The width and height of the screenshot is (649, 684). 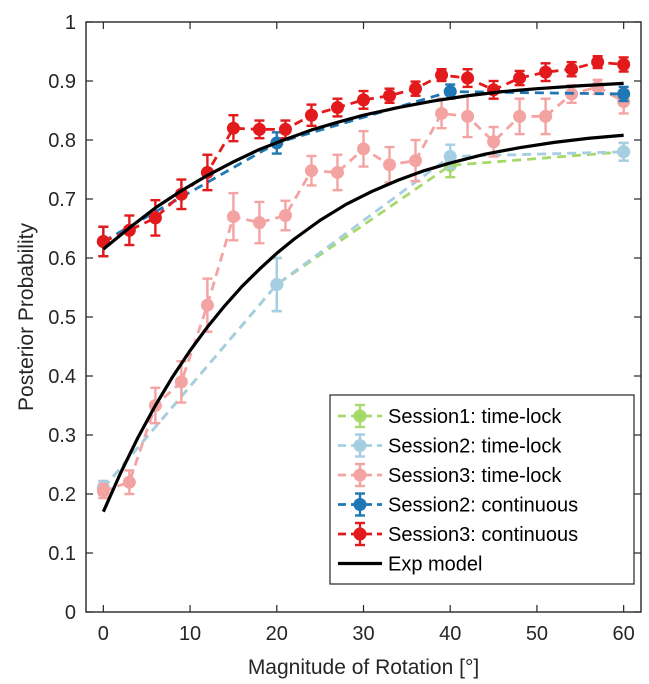 What do you see at coordinates (62, 141) in the screenshot?
I see `y-tick-label: 0.8` at bounding box center [62, 141].